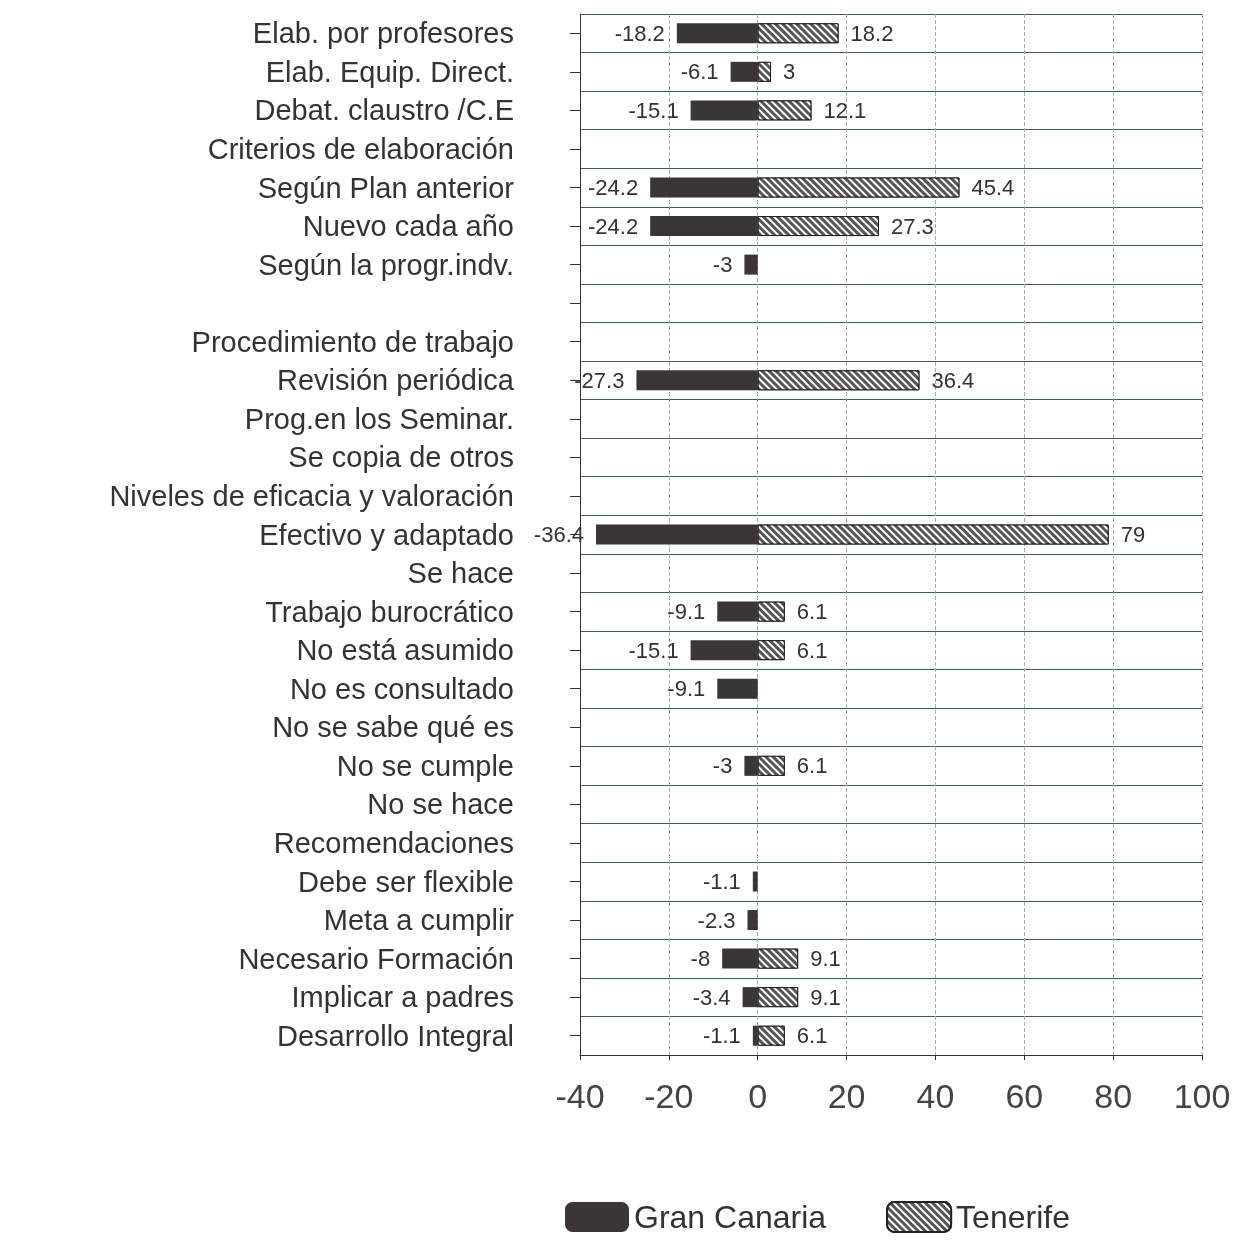 Image resolution: width=1248 pixels, height=1240 pixels. Describe the element at coordinates (383, 33) in the screenshot. I see `y-tick-label: Elab. por profesores` at that location.